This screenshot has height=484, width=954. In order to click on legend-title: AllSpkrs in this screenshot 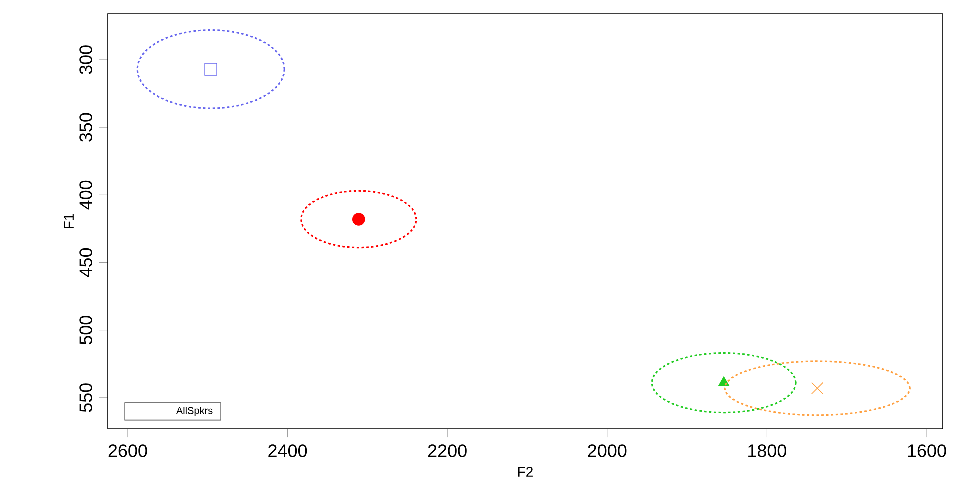, I will do `click(194, 412)`.